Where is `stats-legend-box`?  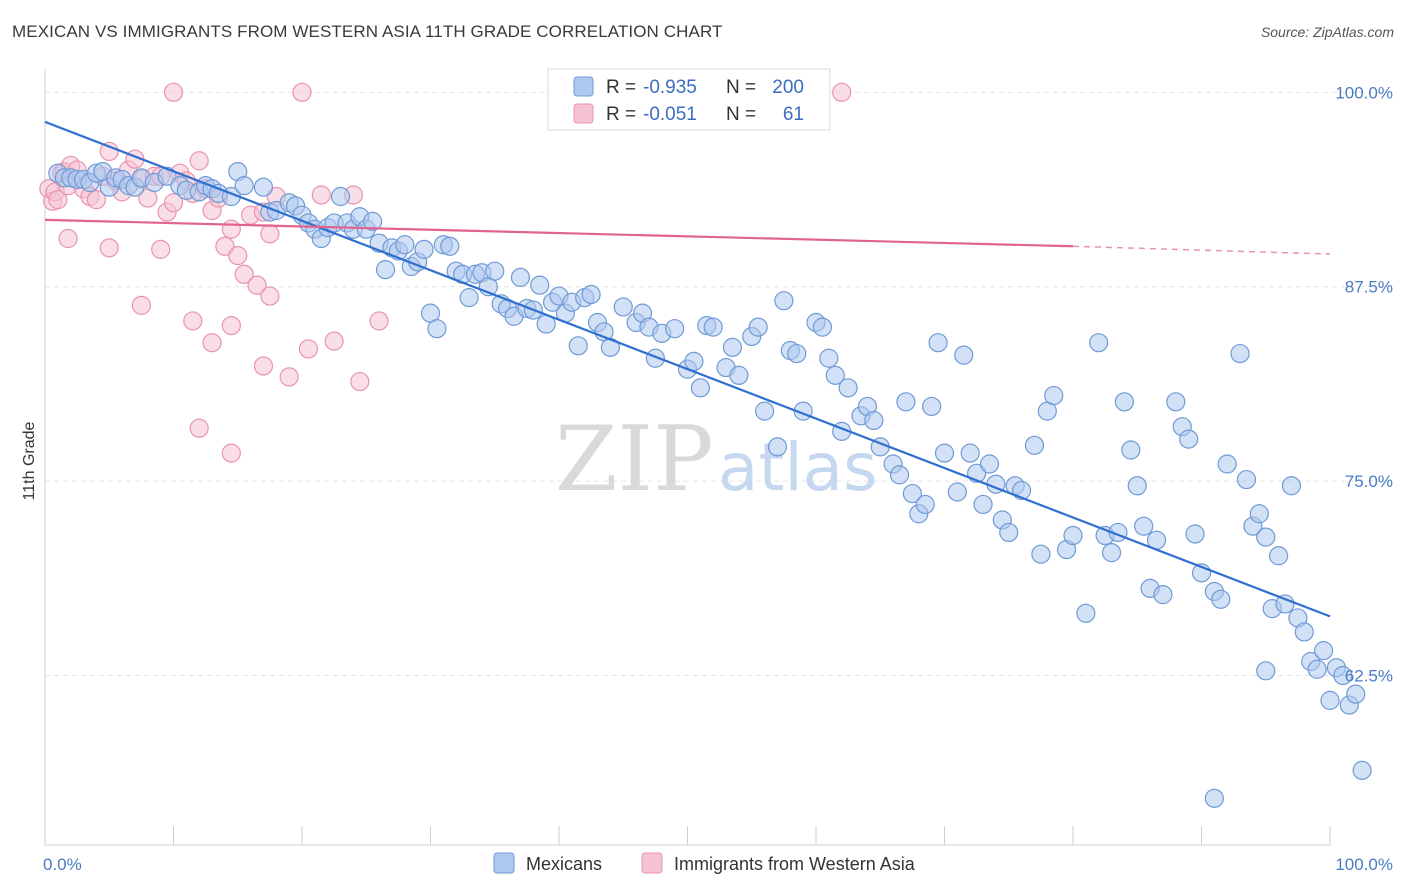
stats-legend-box is located at coordinates (689, 99).